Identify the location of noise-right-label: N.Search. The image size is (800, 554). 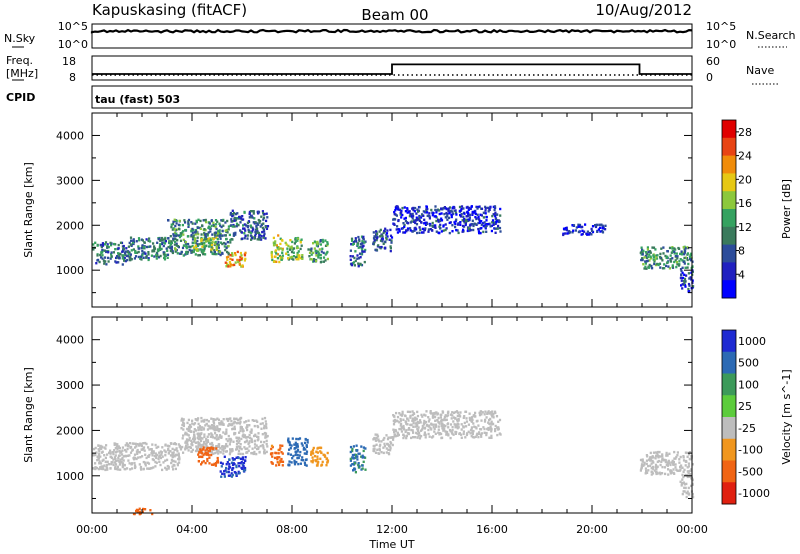
(771, 35).